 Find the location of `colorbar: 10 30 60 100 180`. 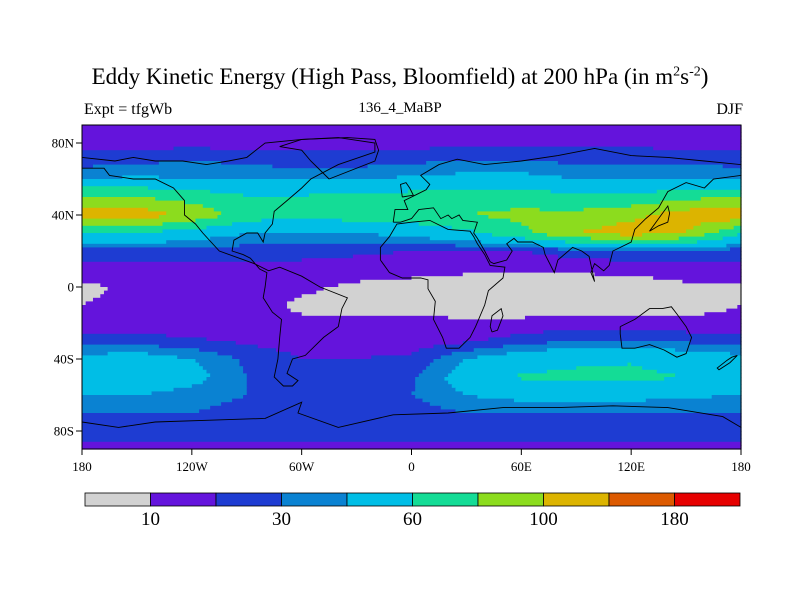

colorbar: 10 30 60 100 180 is located at coordinates (412, 511).